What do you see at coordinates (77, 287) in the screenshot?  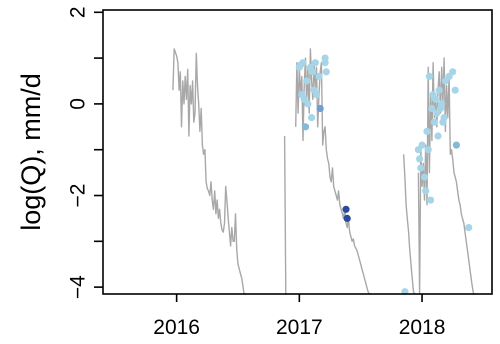 I see `y-tick-label: −4` at bounding box center [77, 287].